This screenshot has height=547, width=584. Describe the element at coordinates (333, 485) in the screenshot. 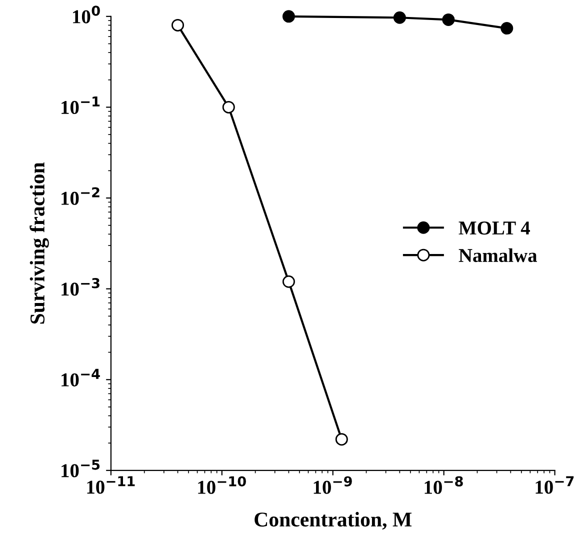

I see `x-tick-label: 10$^{−9}$` at that location.